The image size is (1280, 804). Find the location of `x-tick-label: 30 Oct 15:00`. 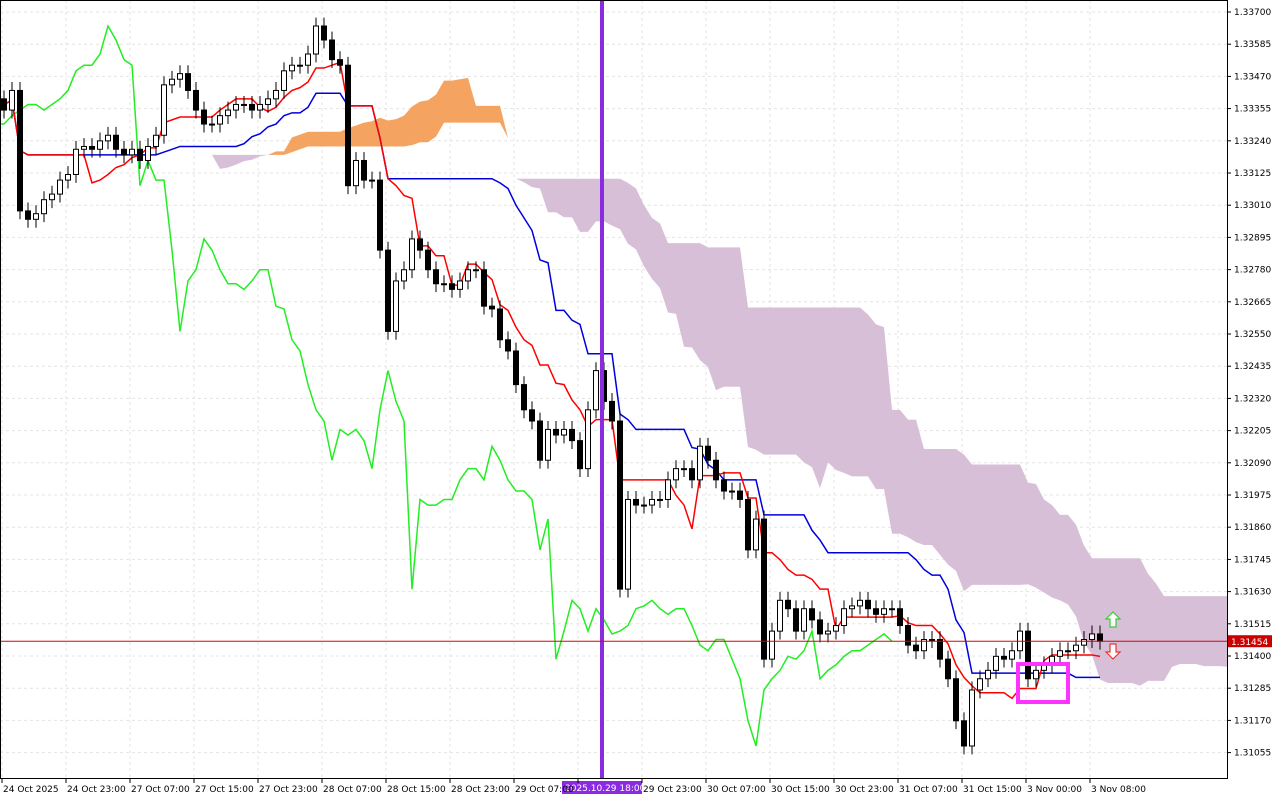

x-tick-label: 30 Oct 15:00 is located at coordinates (800, 790).